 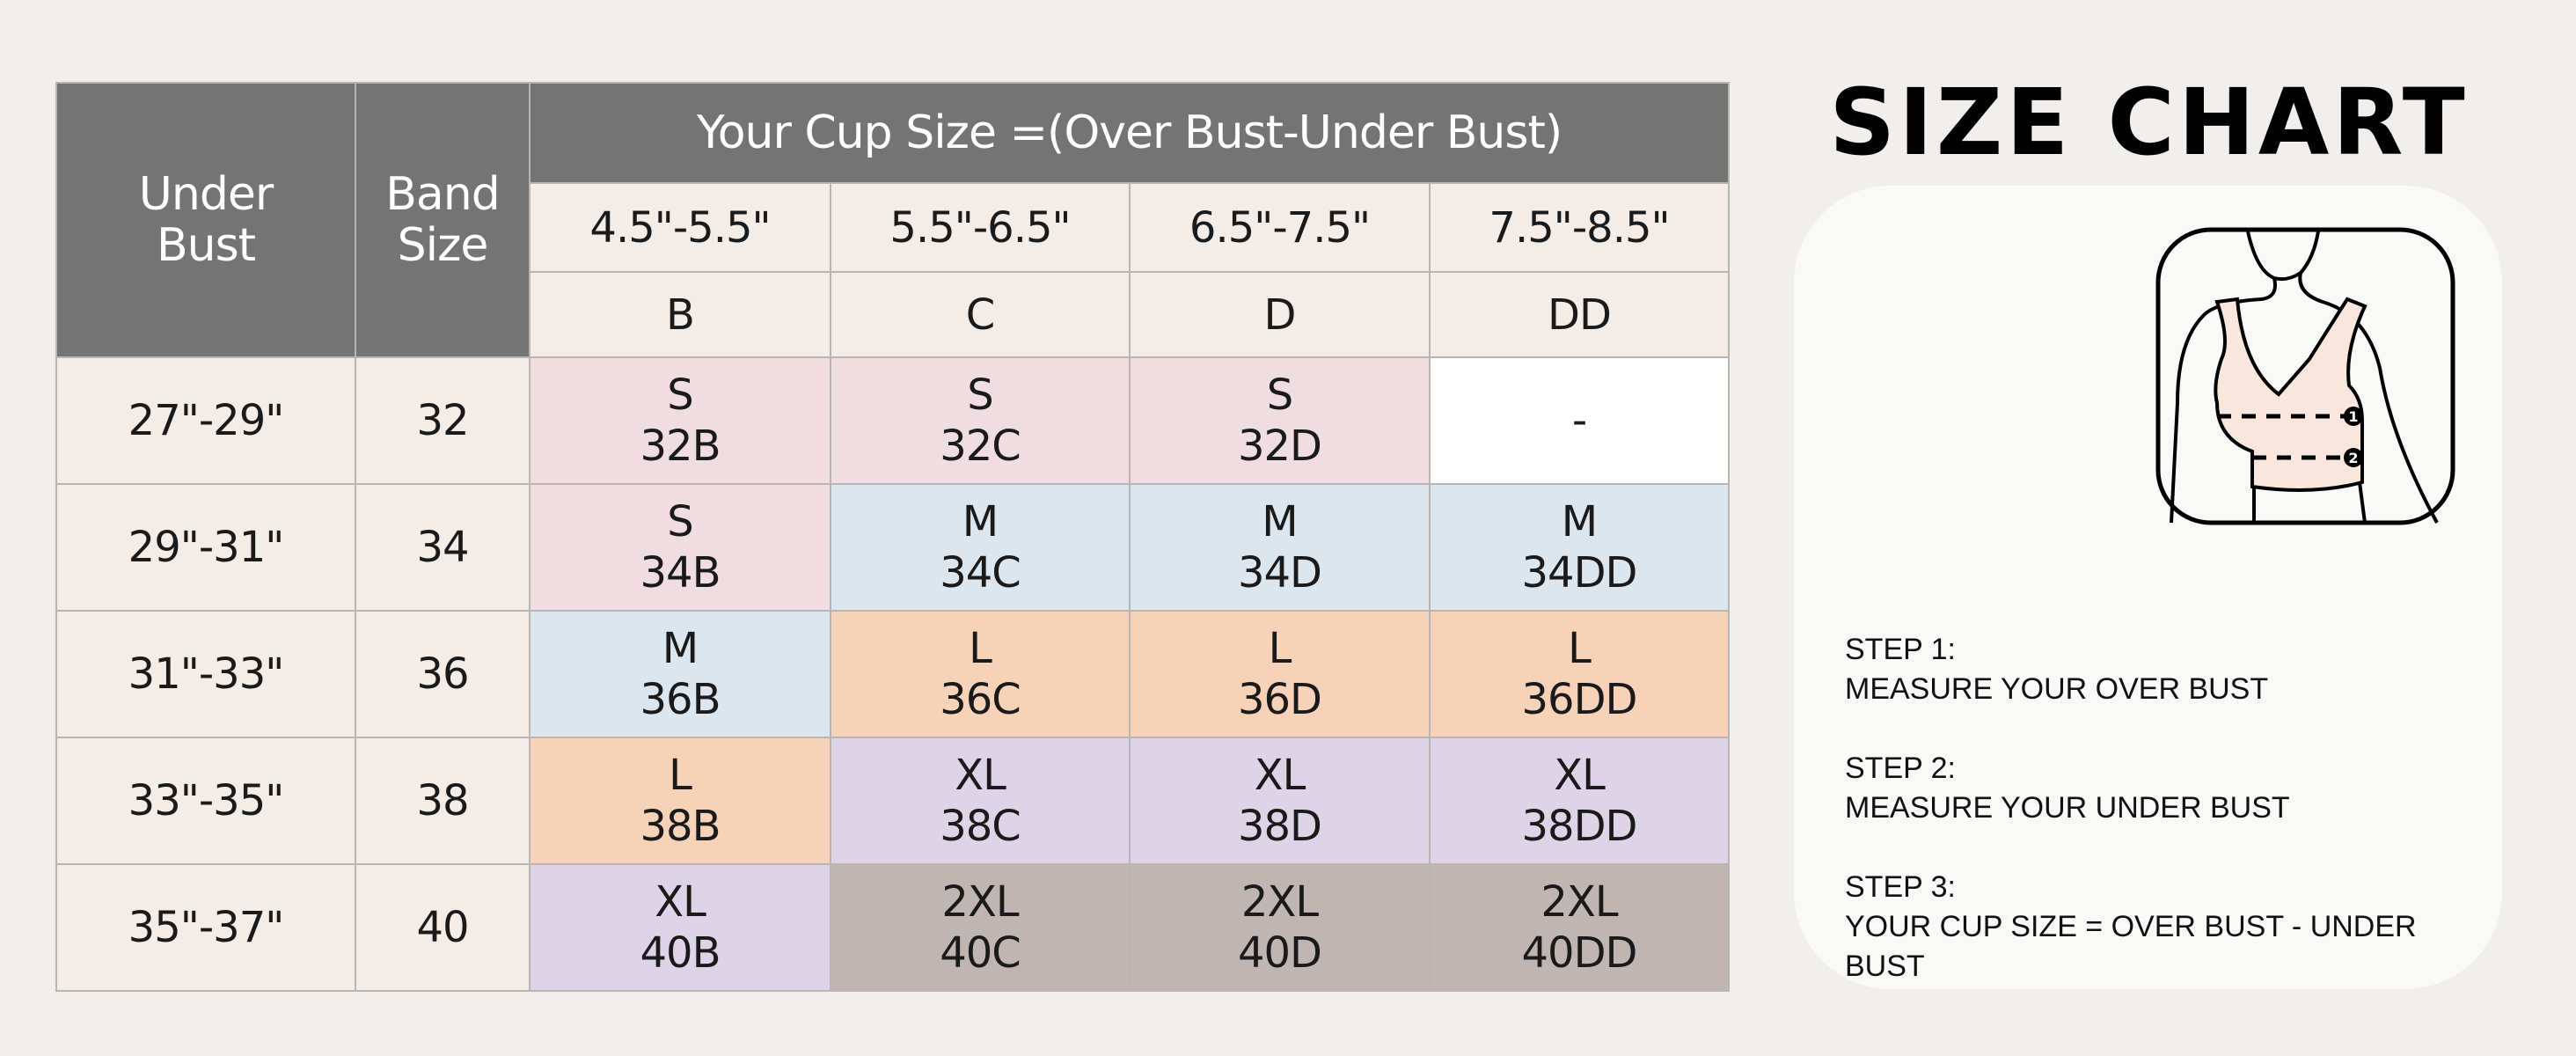 I want to click on step-text: MEASURE YOUR OVER BUST, so click(x=2057, y=689).